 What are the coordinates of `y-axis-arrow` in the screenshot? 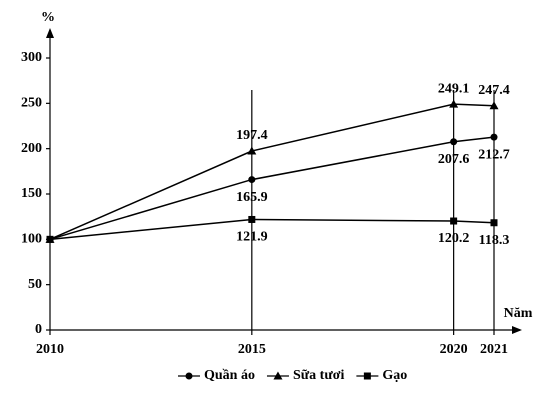 It's located at (50, 33).